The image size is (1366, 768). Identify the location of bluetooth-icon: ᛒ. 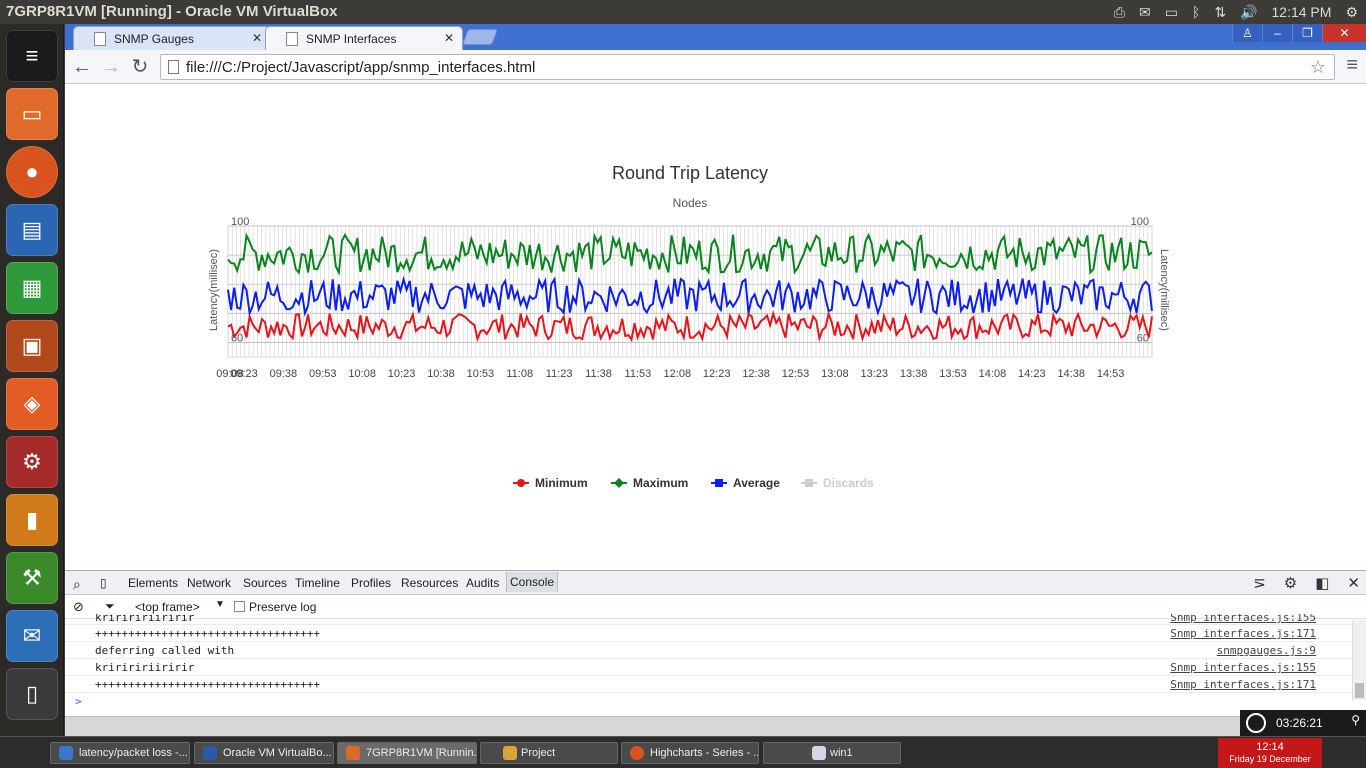
(1196, 12).